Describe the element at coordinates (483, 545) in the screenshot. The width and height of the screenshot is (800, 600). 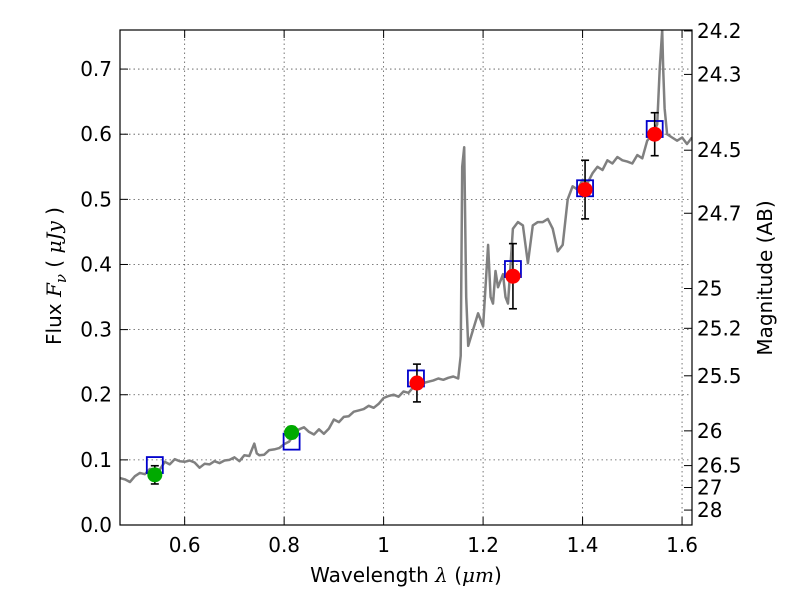
I see `x-tick-label: 1.2` at that location.